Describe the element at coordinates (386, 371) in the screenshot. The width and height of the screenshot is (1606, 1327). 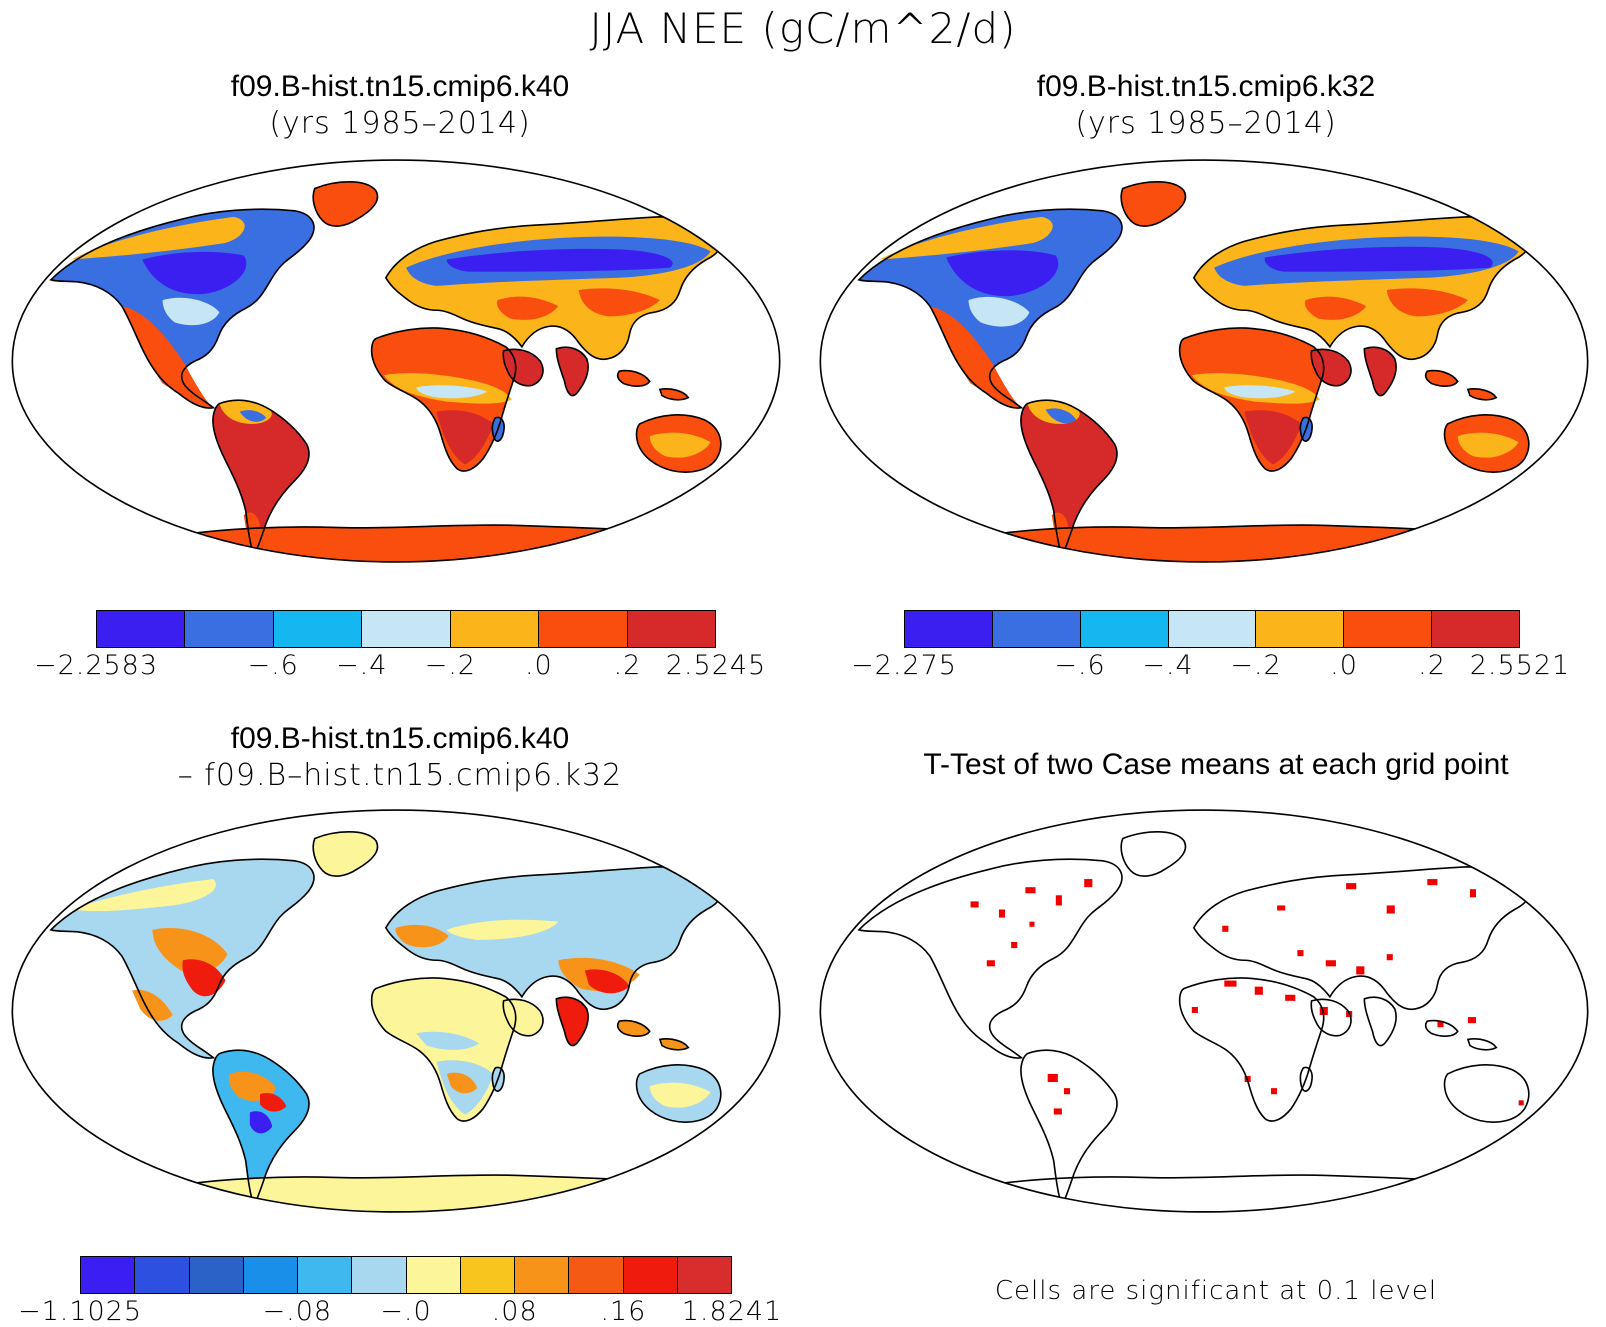
I see `land-nee-top-left` at that location.